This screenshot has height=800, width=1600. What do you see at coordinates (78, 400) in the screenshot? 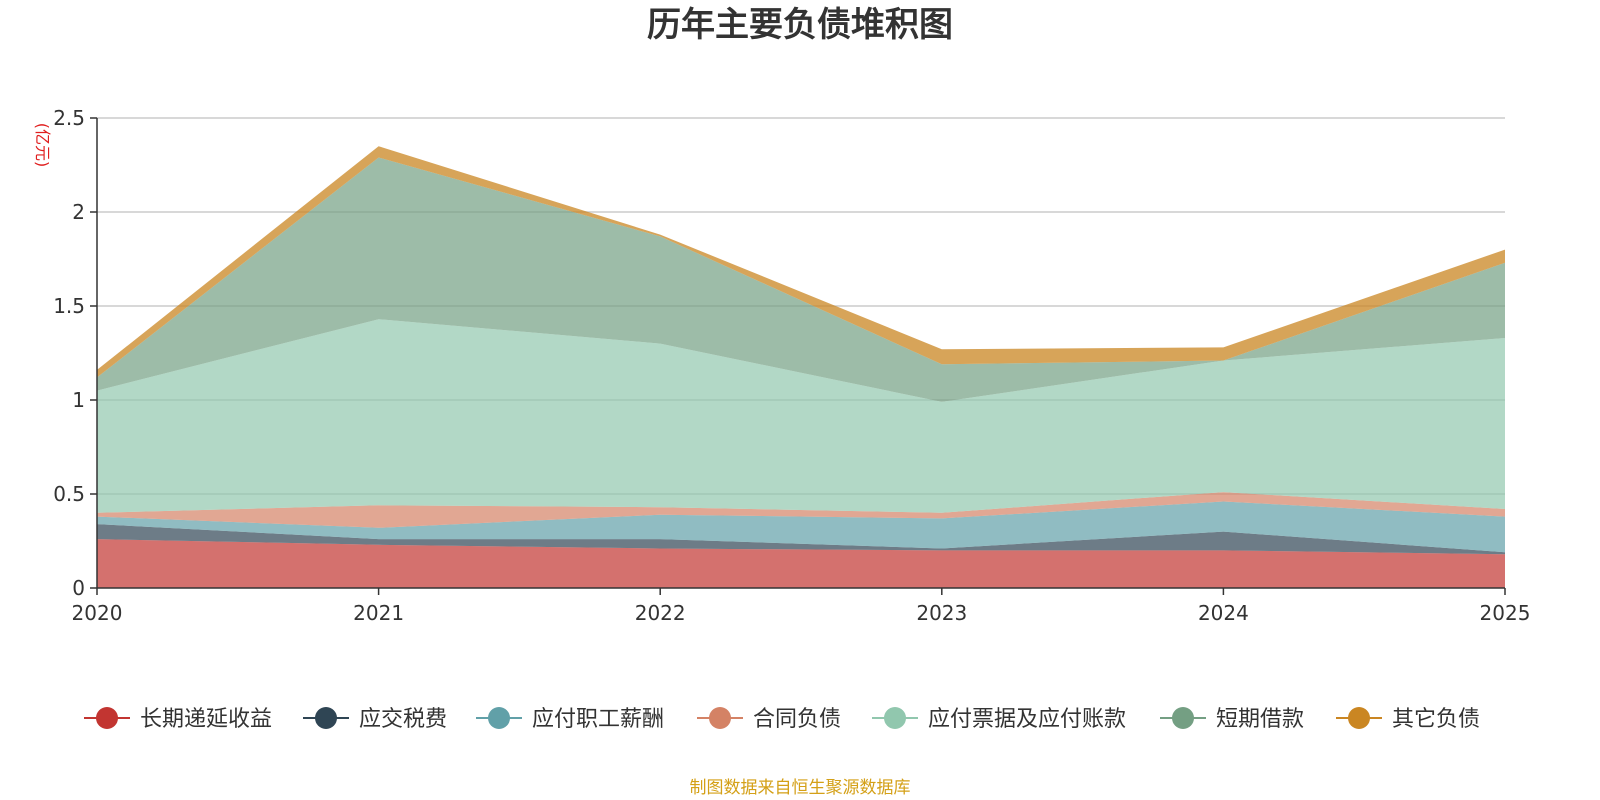
I see `y-tick-label: 1` at bounding box center [78, 400].